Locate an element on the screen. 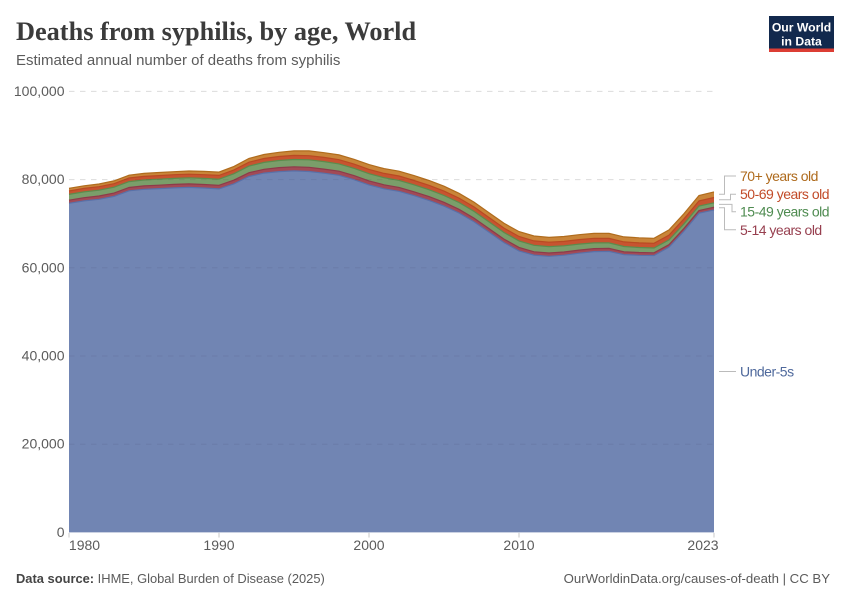 The width and height of the screenshot is (850, 605). svg-text: 40,000 is located at coordinates (43, 356).